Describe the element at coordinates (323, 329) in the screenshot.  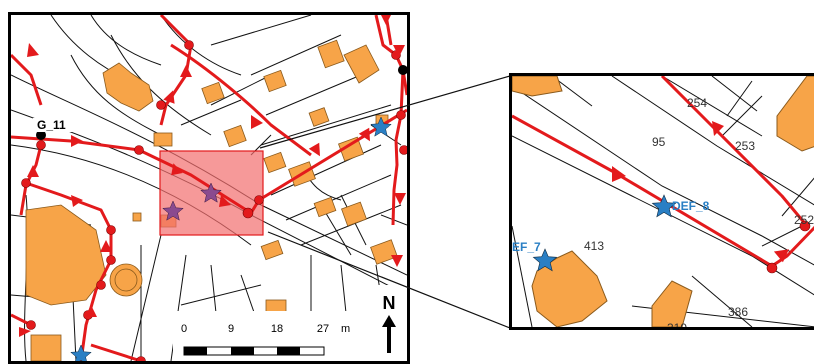
I see `scale-tick-27: 27` at that location.